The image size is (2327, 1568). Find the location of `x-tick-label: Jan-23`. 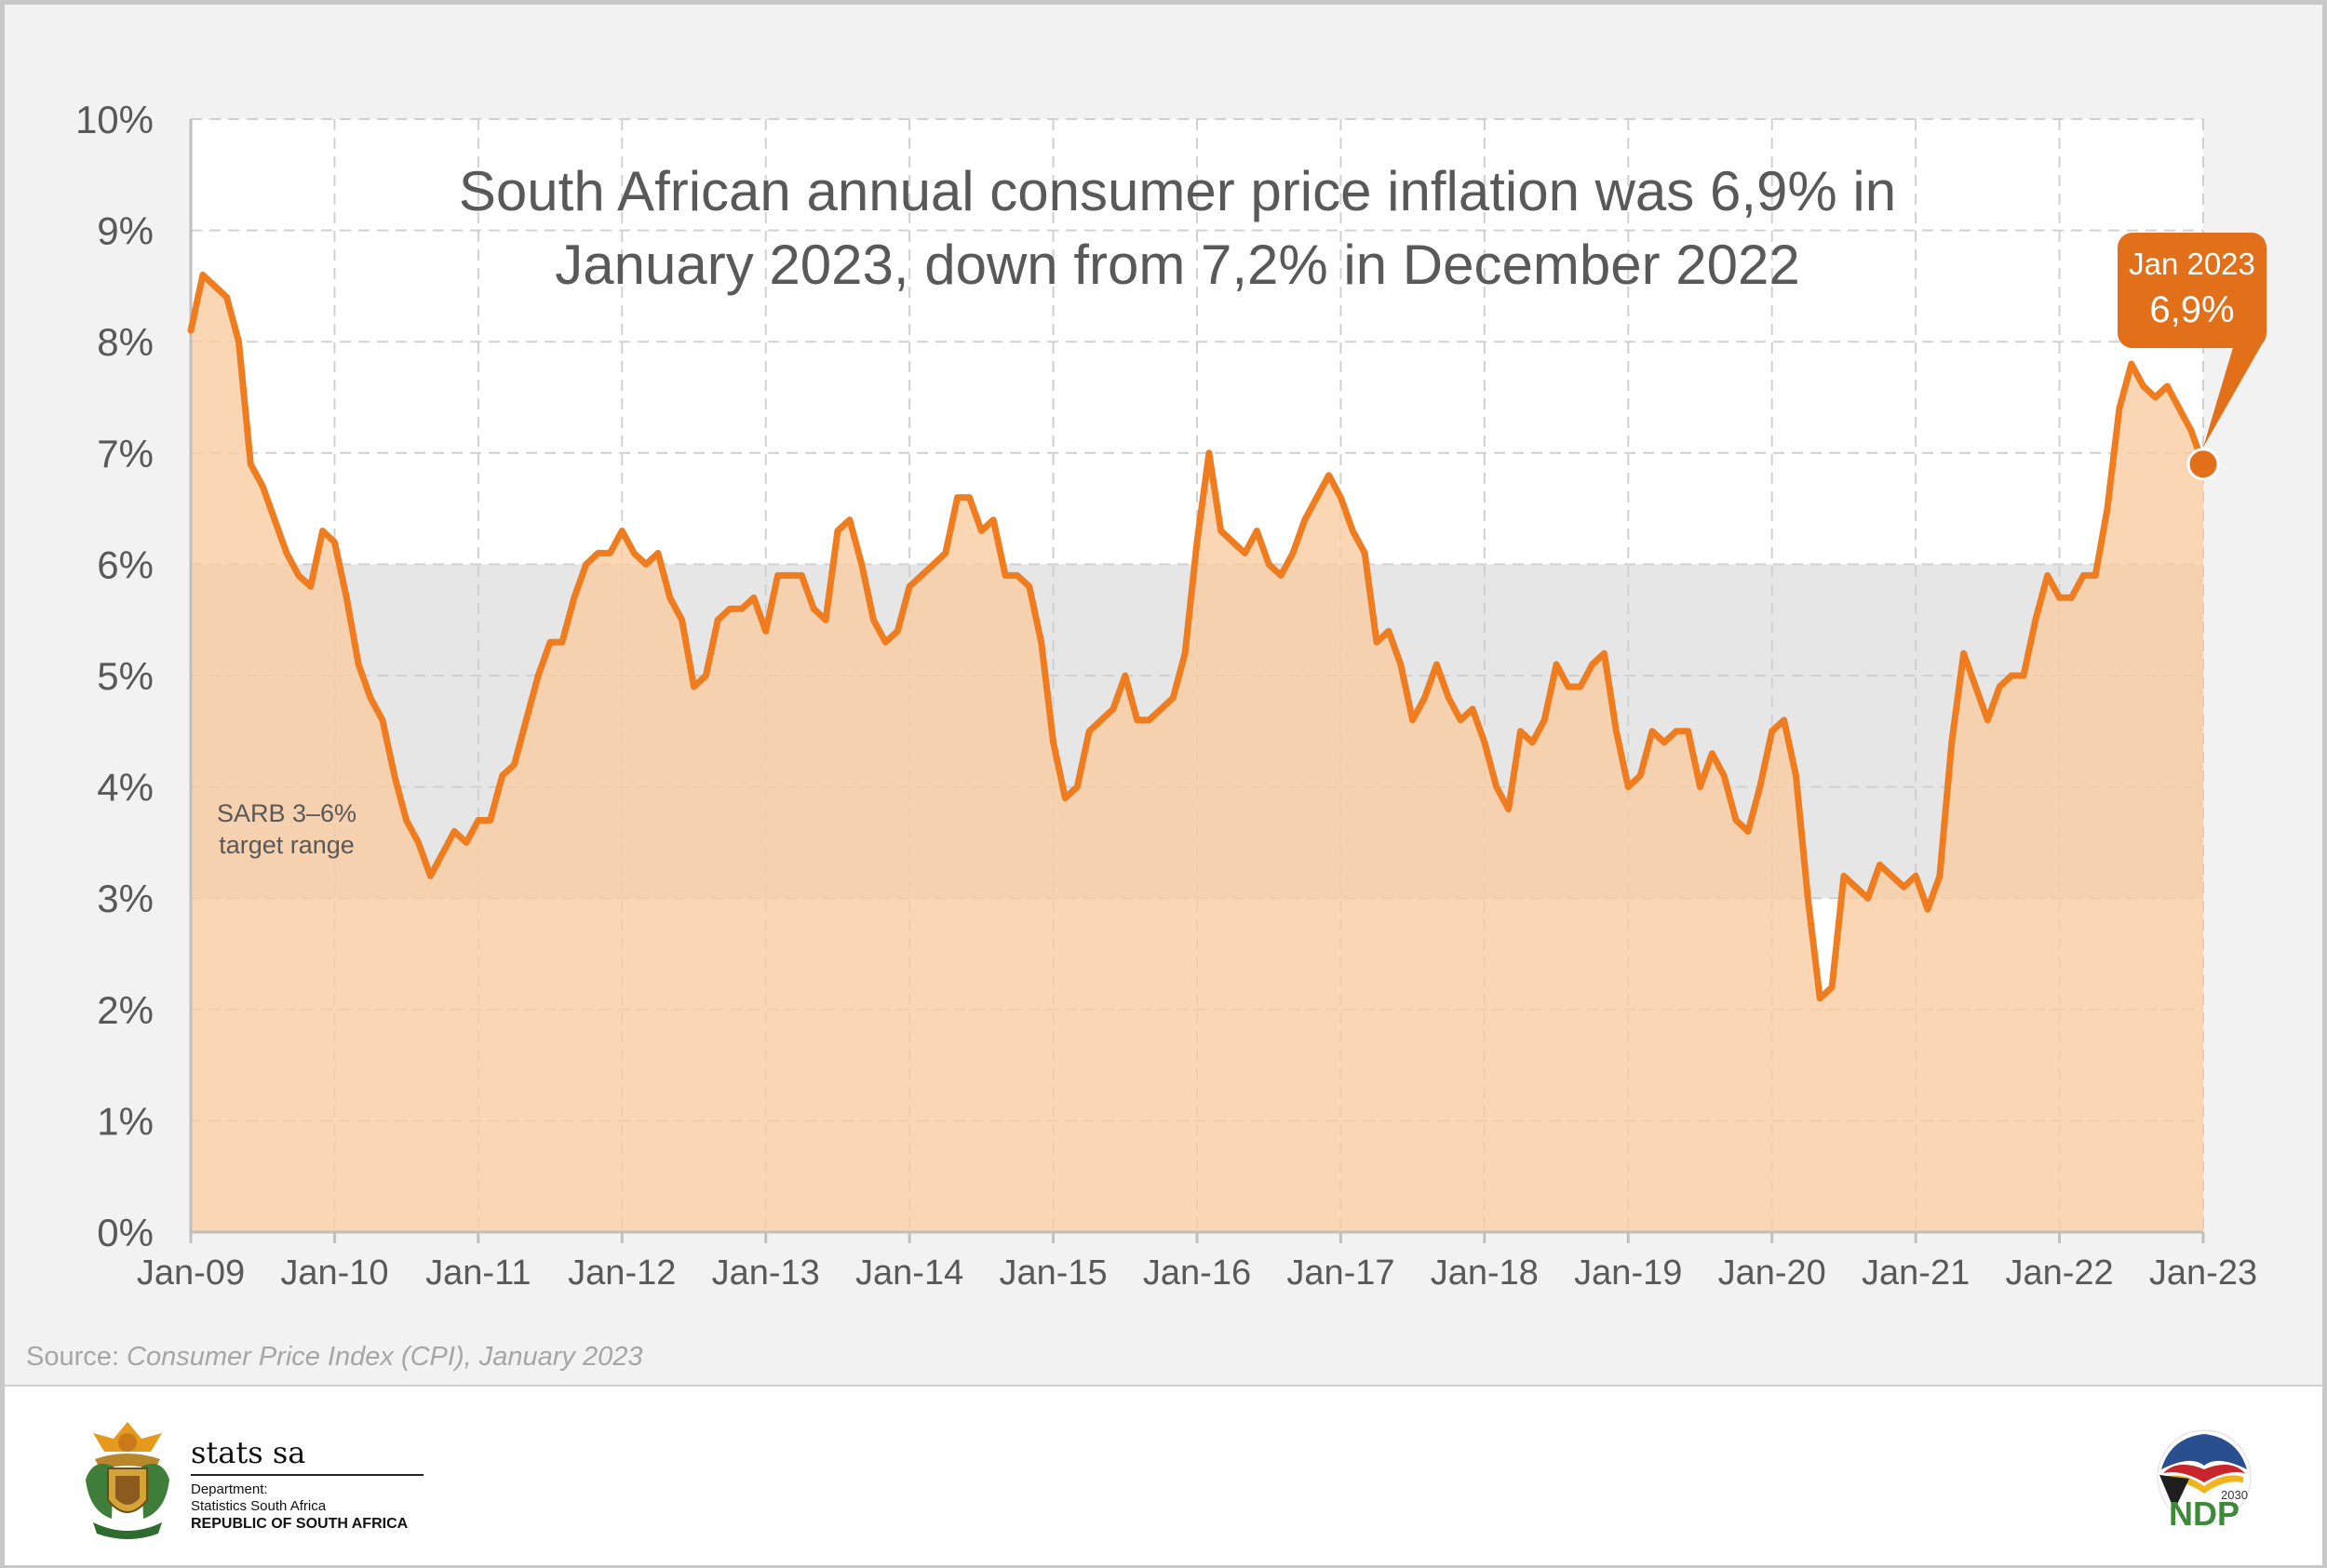

x-tick-label: Jan-23 is located at coordinates (2203, 1273).